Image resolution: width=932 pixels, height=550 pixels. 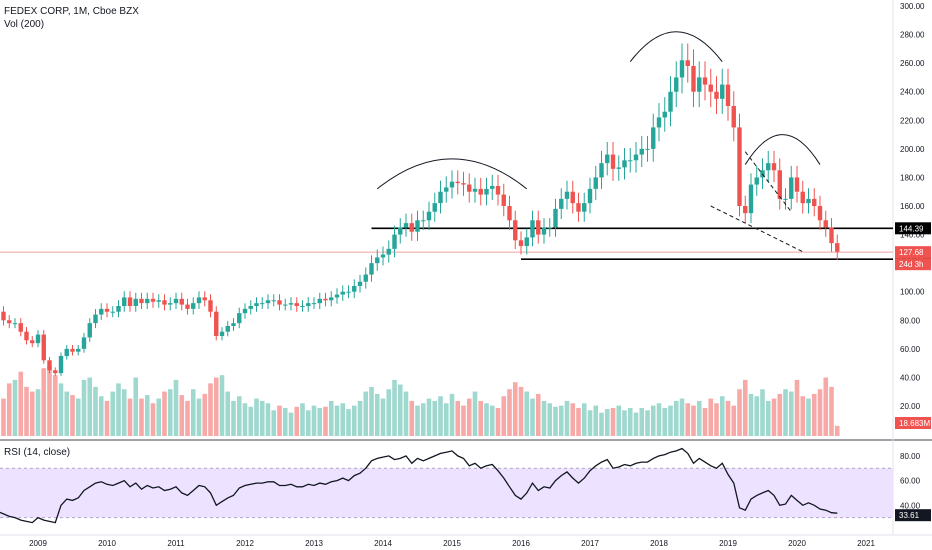 What do you see at coordinates (37, 452) in the screenshot?
I see `rsi-legend: RSI (14, close)` at bounding box center [37, 452].